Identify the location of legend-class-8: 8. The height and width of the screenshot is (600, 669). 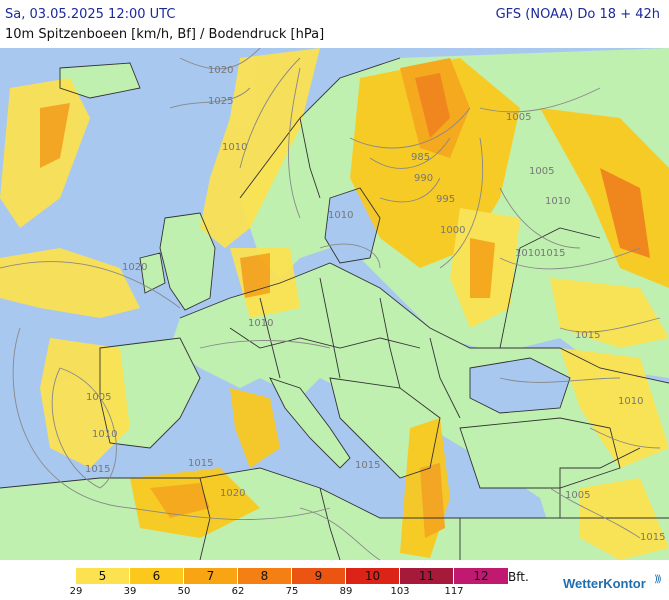
(265, 576).